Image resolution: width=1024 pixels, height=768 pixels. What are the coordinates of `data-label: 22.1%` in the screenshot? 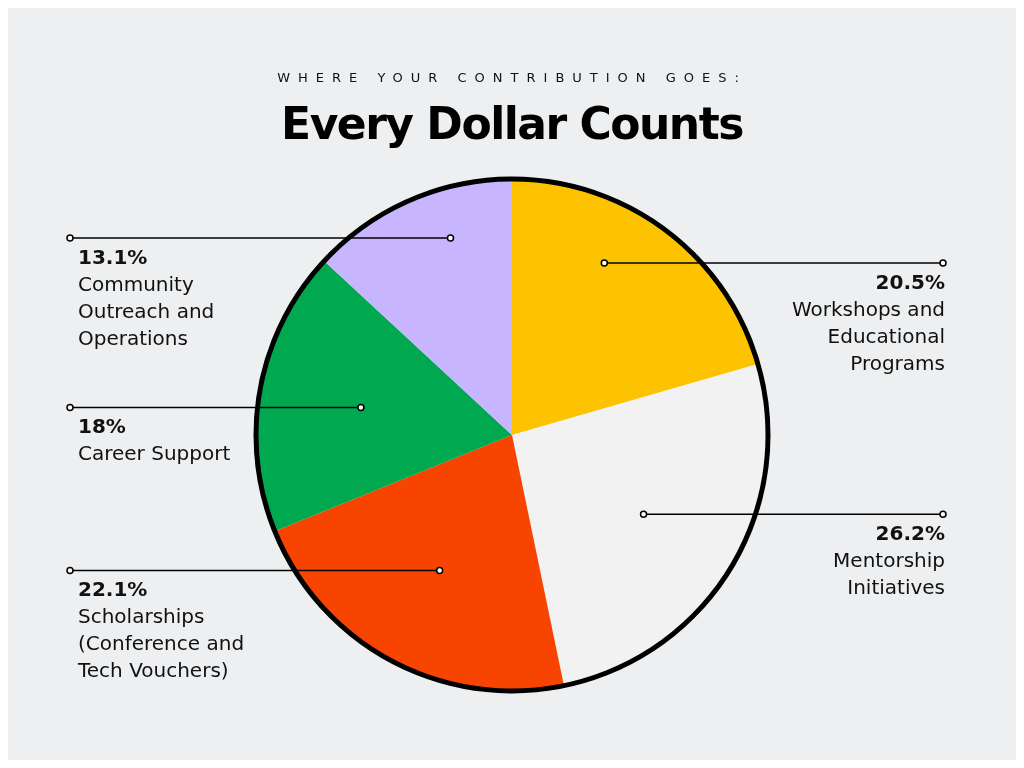 It's located at (113, 589).